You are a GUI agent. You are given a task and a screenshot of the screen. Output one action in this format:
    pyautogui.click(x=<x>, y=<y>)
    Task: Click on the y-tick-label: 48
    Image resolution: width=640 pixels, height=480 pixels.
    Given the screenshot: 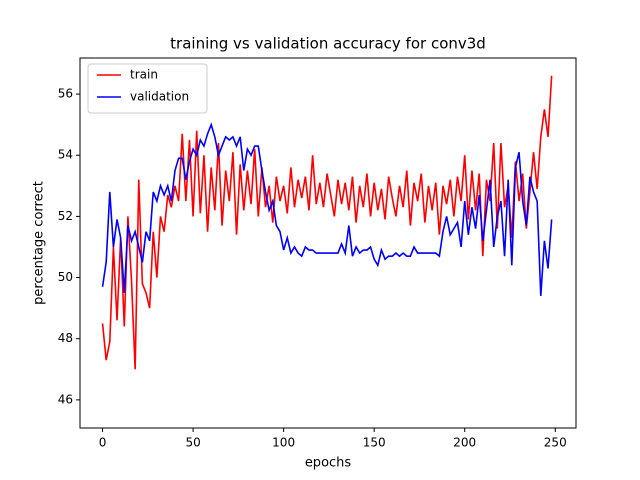 What is the action you would take?
    pyautogui.click(x=65, y=338)
    